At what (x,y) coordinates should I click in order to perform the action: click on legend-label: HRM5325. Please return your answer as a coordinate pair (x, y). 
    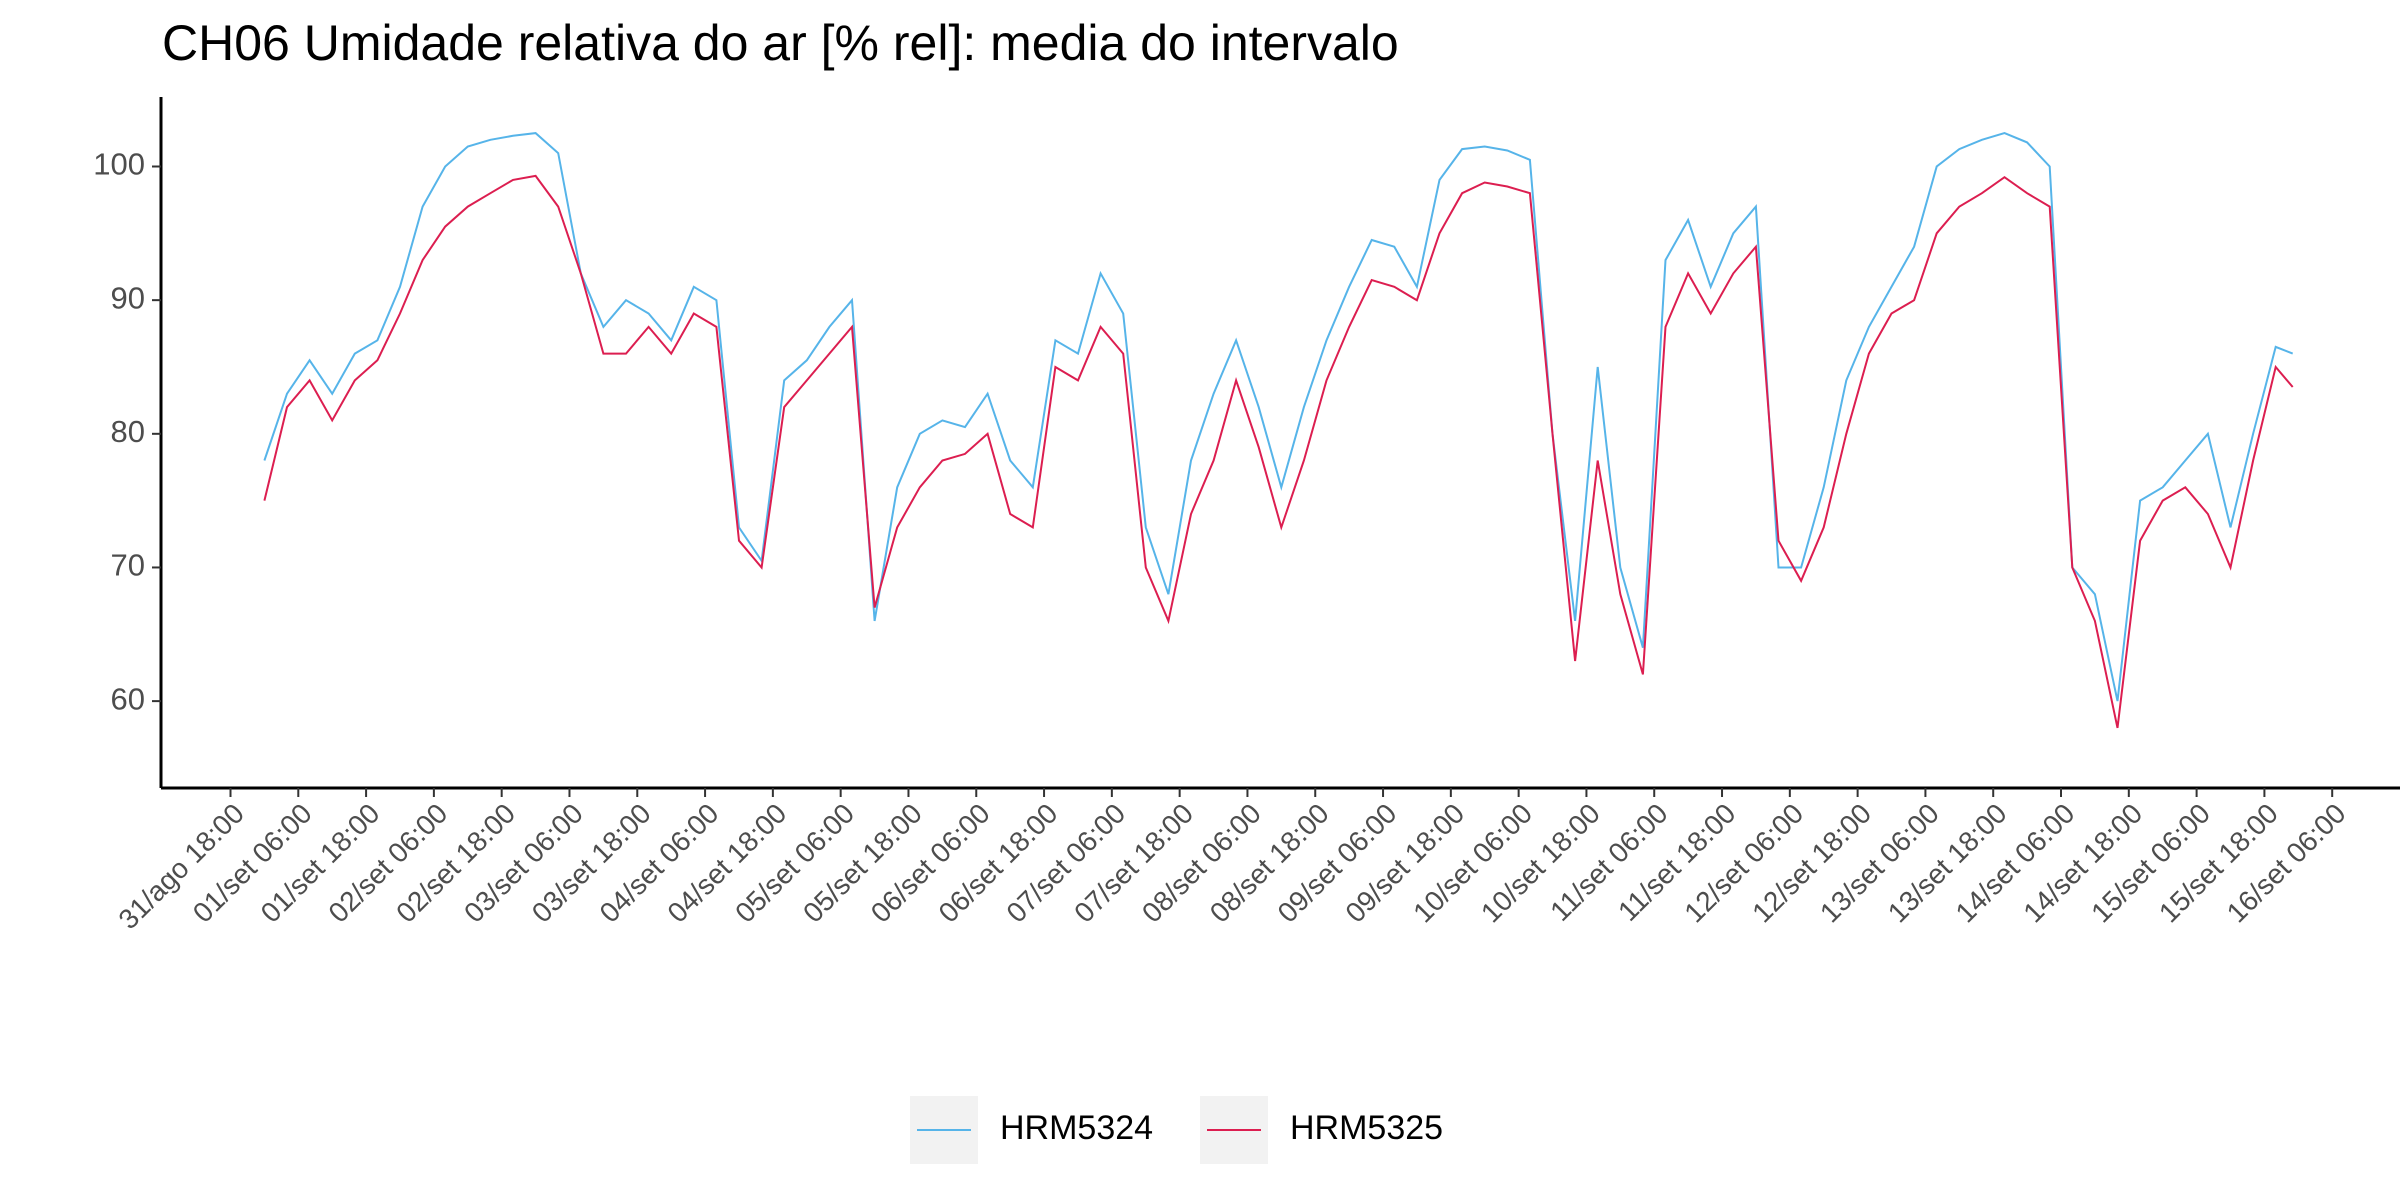
    Looking at the image, I should click on (1366, 1128).